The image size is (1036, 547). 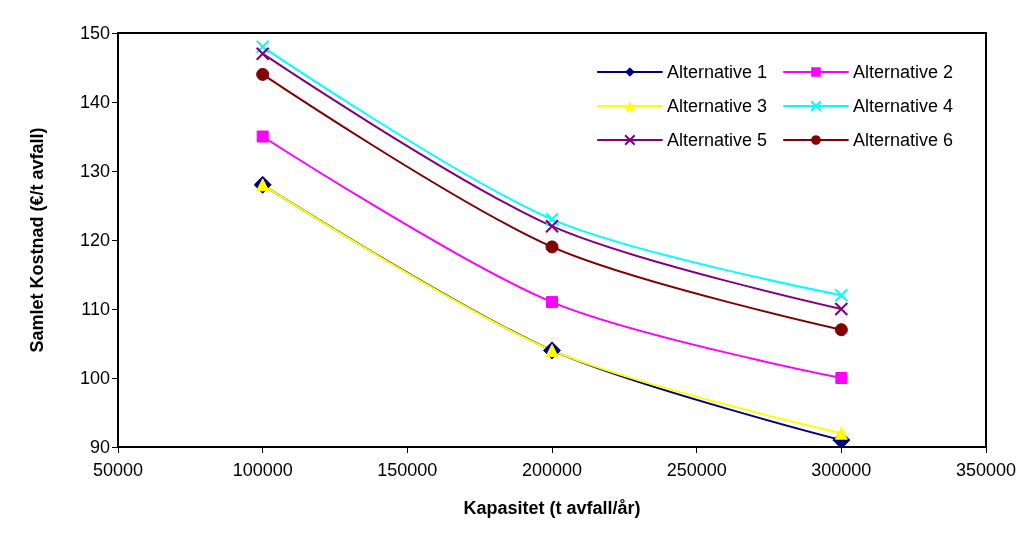 What do you see at coordinates (716, 106) in the screenshot?
I see `legend-label: Alternative 3` at bounding box center [716, 106].